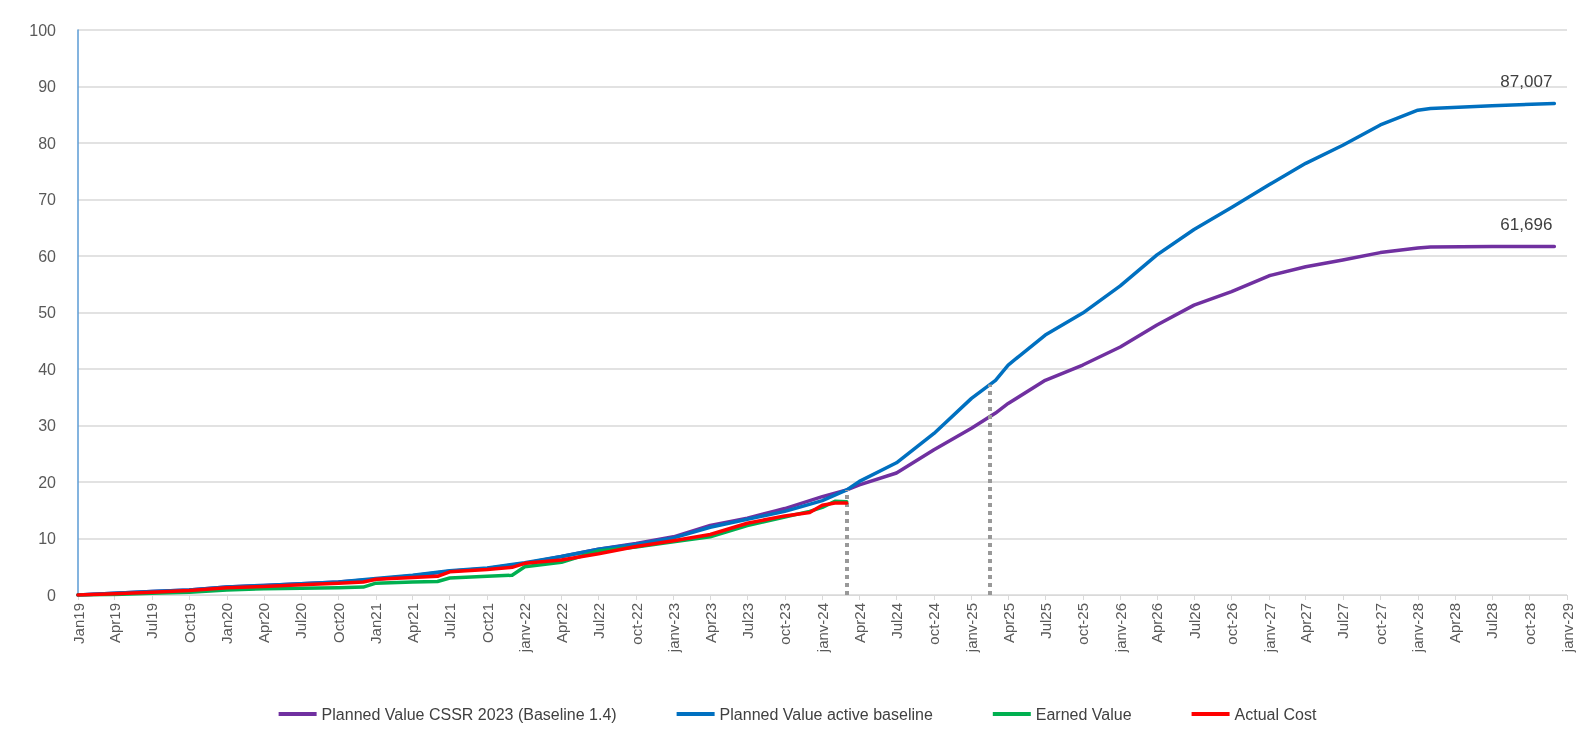 Image resolution: width=1595 pixels, height=737 pixels. Describe the element at coordinates (301, 621) in the screenshot. I see `x-tick-label: Jul20` at that location.